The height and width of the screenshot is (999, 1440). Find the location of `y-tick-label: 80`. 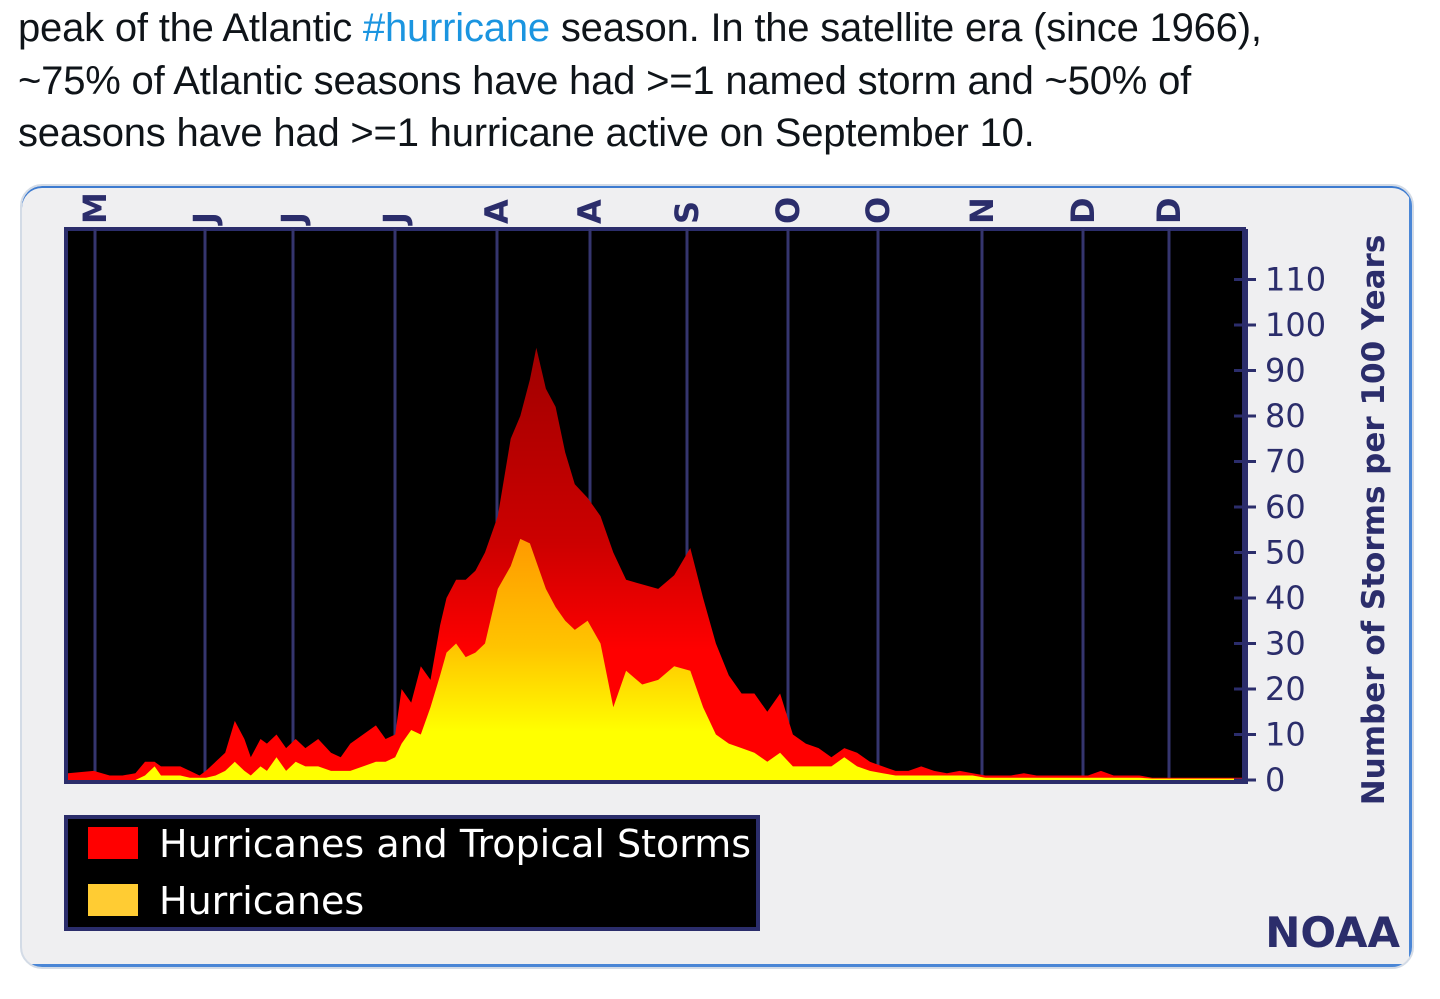

y-tick-label: 80 is located at coordinates (1285, 416).